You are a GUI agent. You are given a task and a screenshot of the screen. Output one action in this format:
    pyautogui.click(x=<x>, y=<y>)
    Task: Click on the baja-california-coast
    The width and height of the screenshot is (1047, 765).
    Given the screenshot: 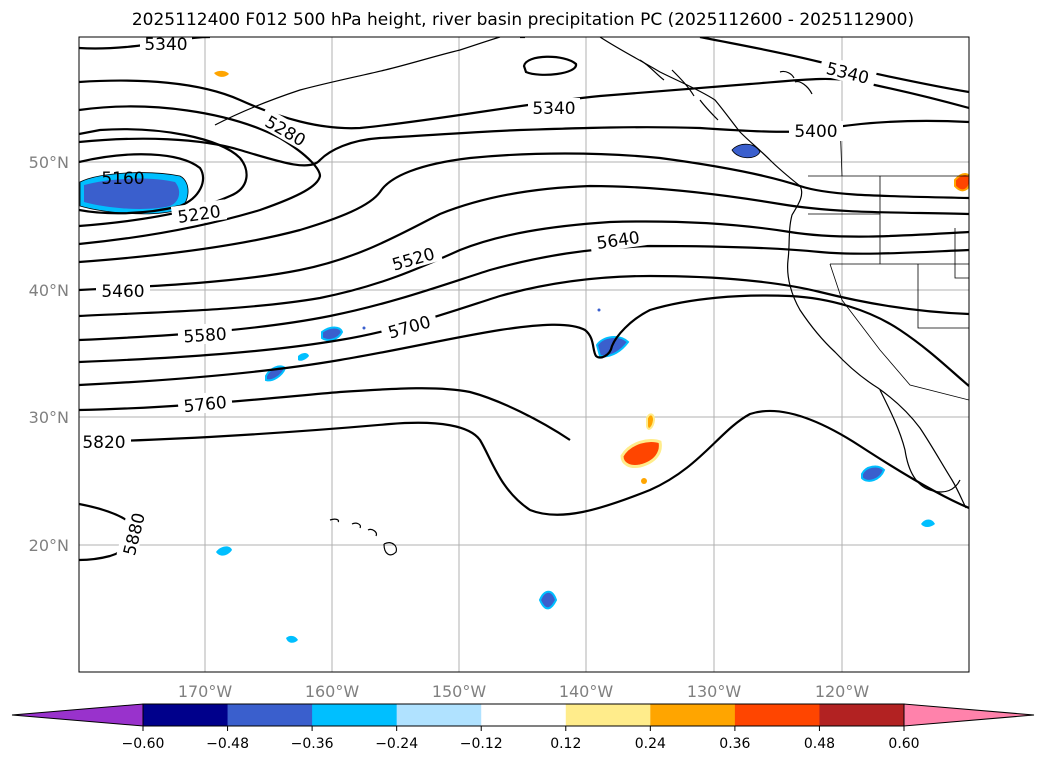 What is the action you would take?
    pyautogui.click(x=920, y=441)
    